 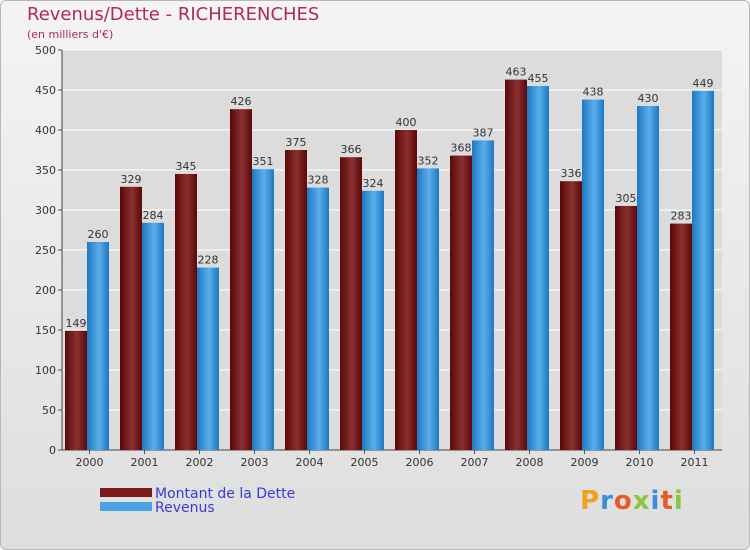 What do you see at coordinates (263, 161) in the screenshot?
I see `data-label: 351` at bounding box center [263, 161].